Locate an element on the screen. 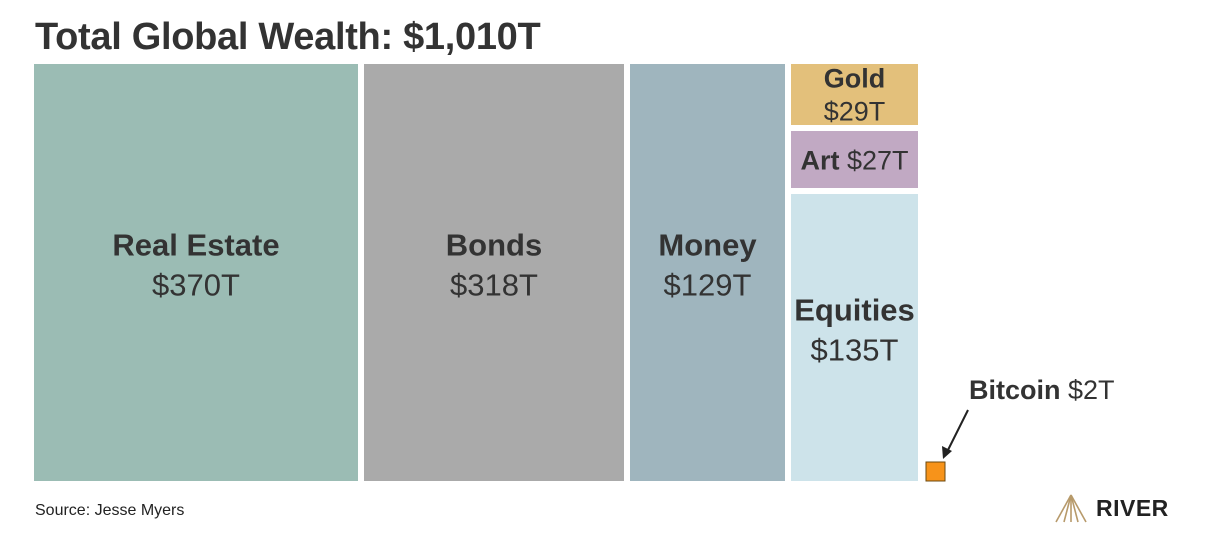 The height and width of the screenshot is (543, 1212). tile-money: Money $129T is located at coordinates (707, 272).